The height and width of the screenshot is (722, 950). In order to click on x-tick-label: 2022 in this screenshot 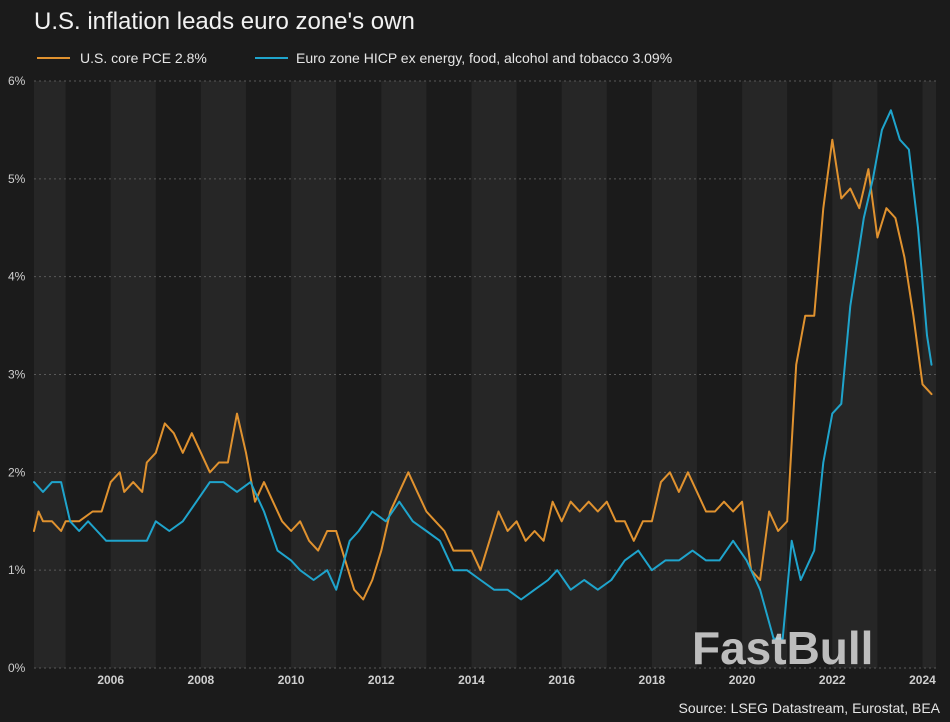, I will do `click(832, 680)`.